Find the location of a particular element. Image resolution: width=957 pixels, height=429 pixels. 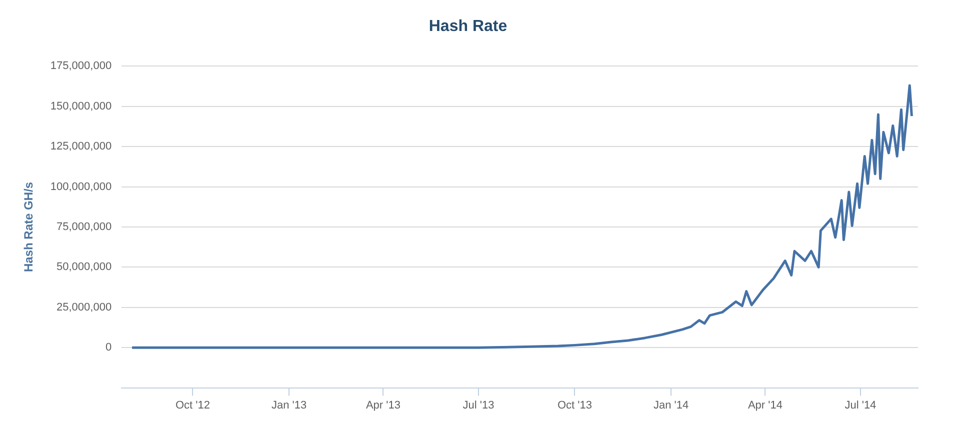

y-tick-label: 25,000,000 is located at coordinates (84, 307).